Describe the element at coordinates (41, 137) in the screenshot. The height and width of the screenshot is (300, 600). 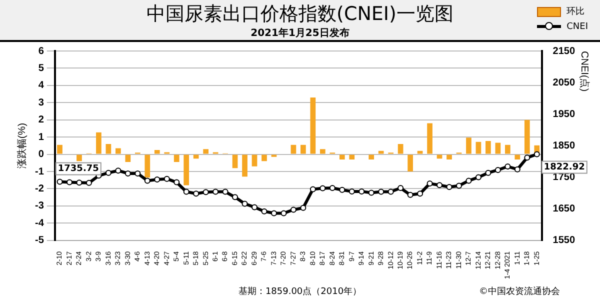
I see `y-tick-label: 1` at that location.